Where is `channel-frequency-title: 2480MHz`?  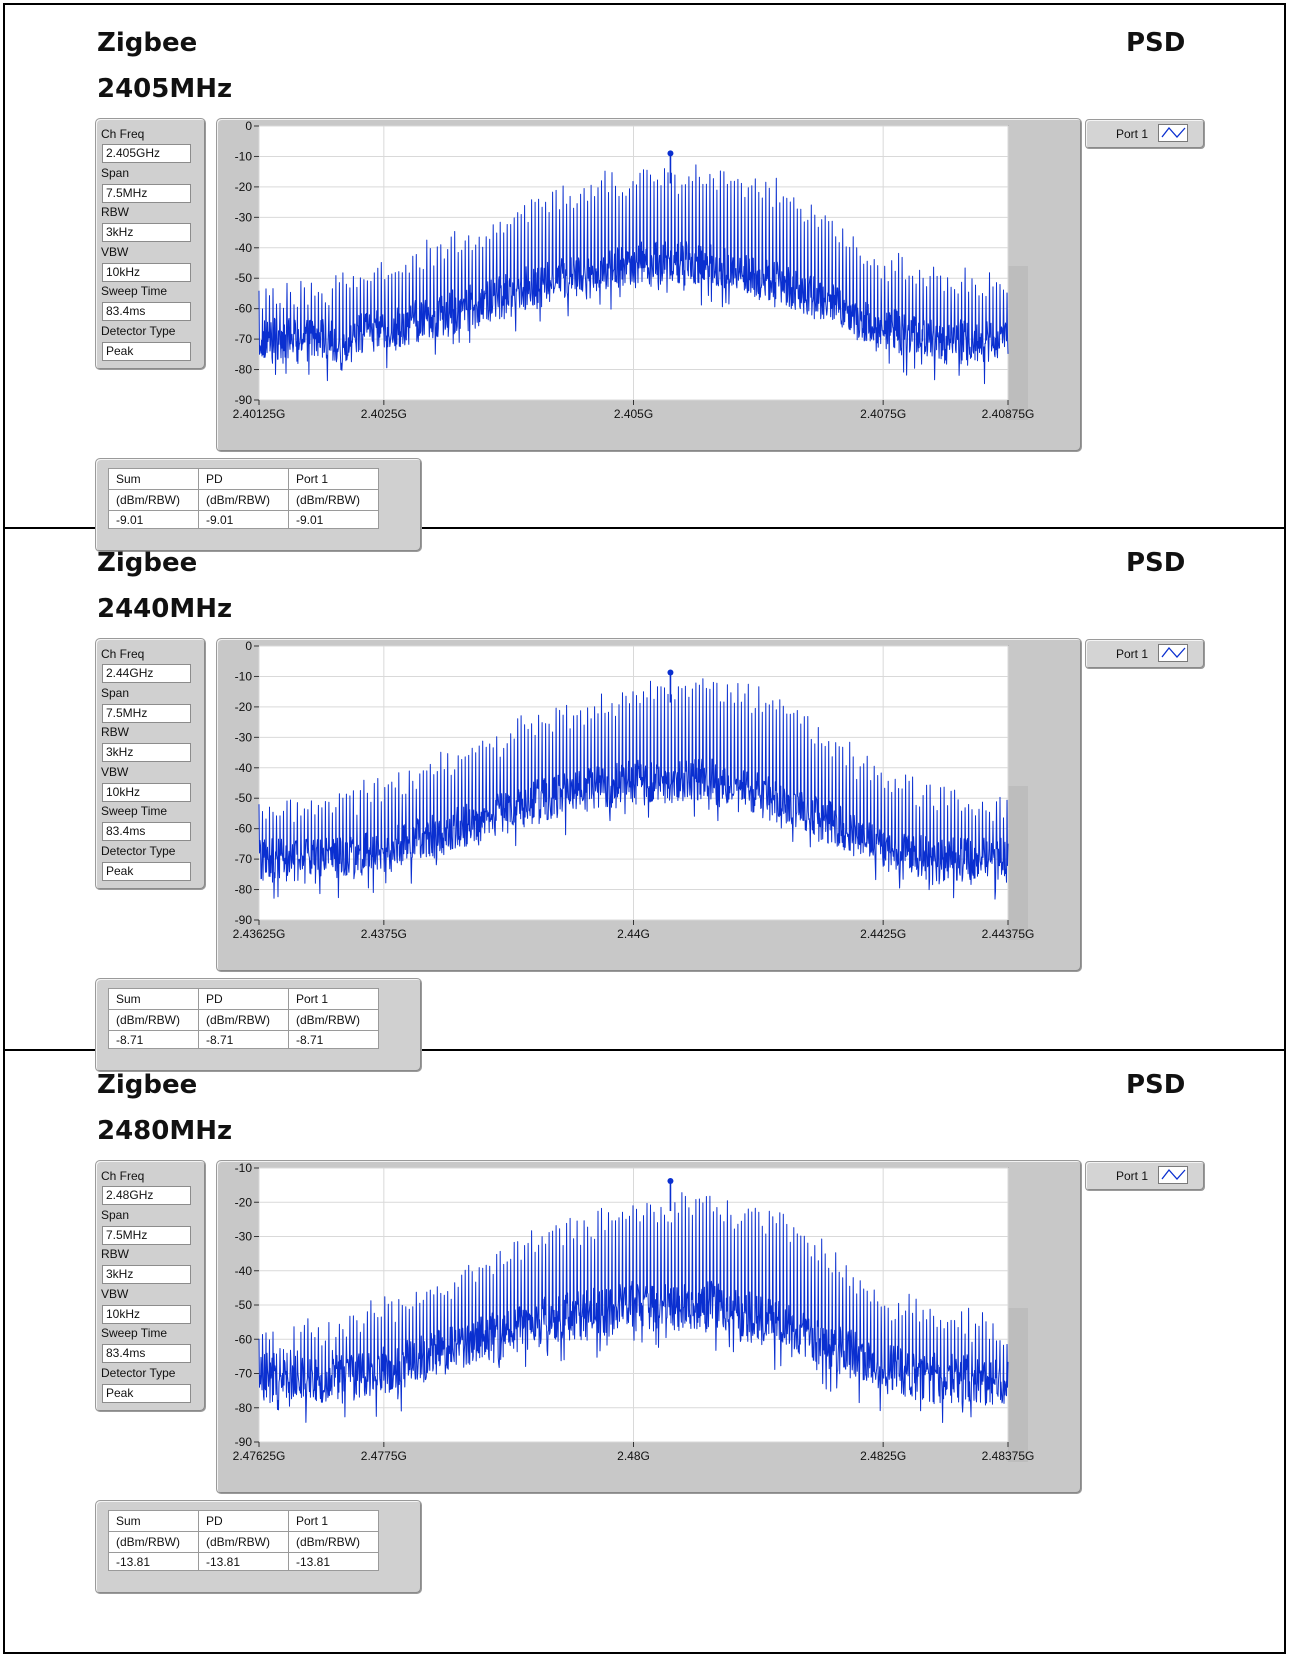 channel-frequency-title: 2480MHz is located at coordinates (165, 1131).